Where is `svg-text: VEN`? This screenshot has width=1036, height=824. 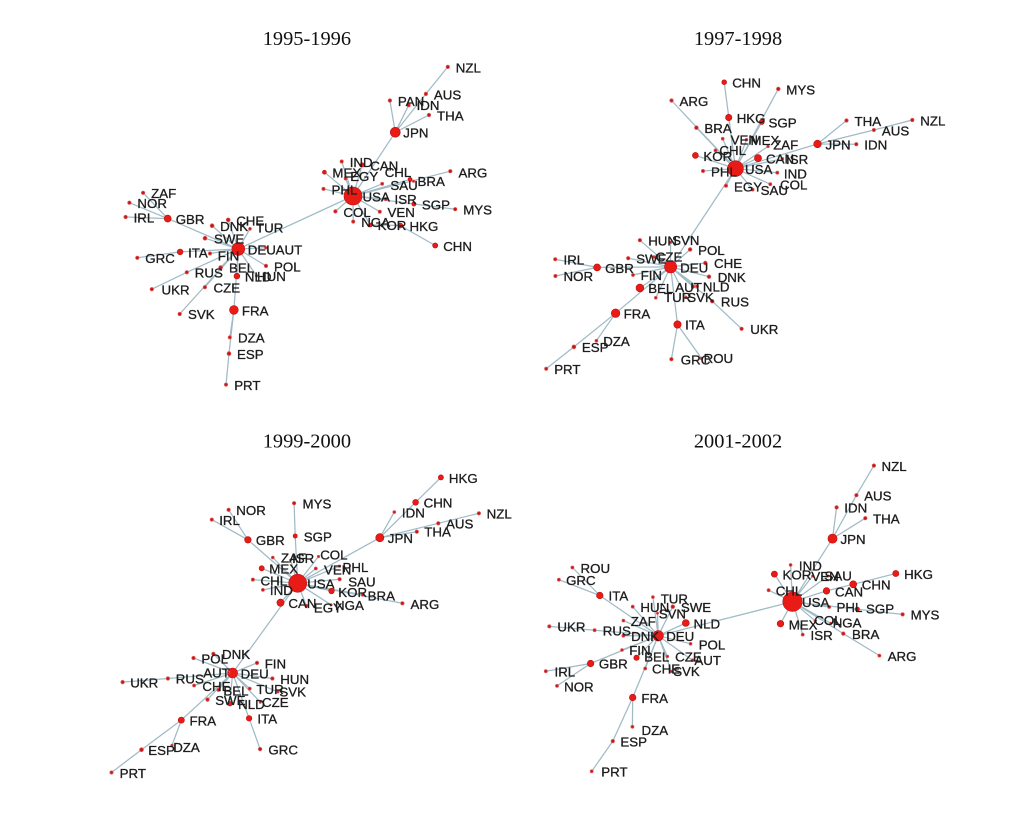 svg-text: VEN is located at coordinates (337, 570).